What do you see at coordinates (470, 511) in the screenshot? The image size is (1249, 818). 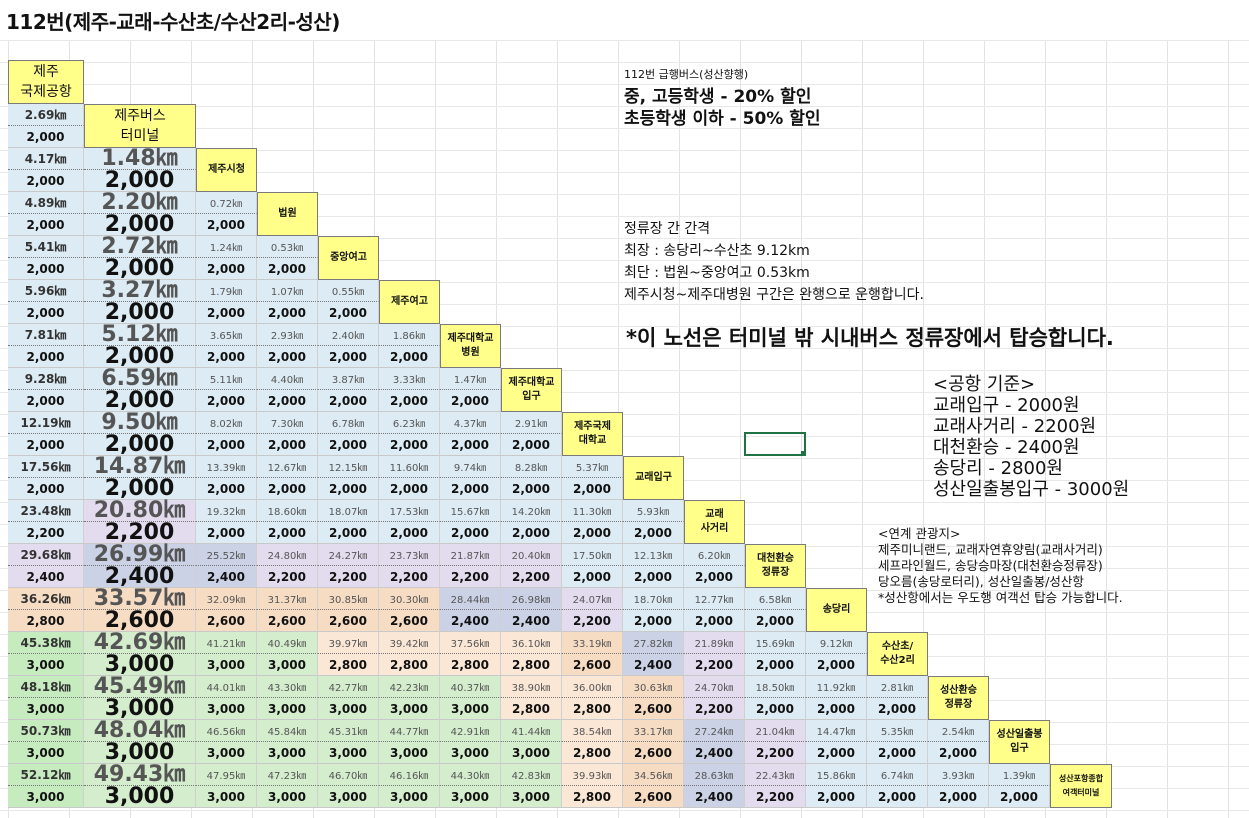 I see `distance-cell: 15.67㎞` at bounding box center [470, 511].